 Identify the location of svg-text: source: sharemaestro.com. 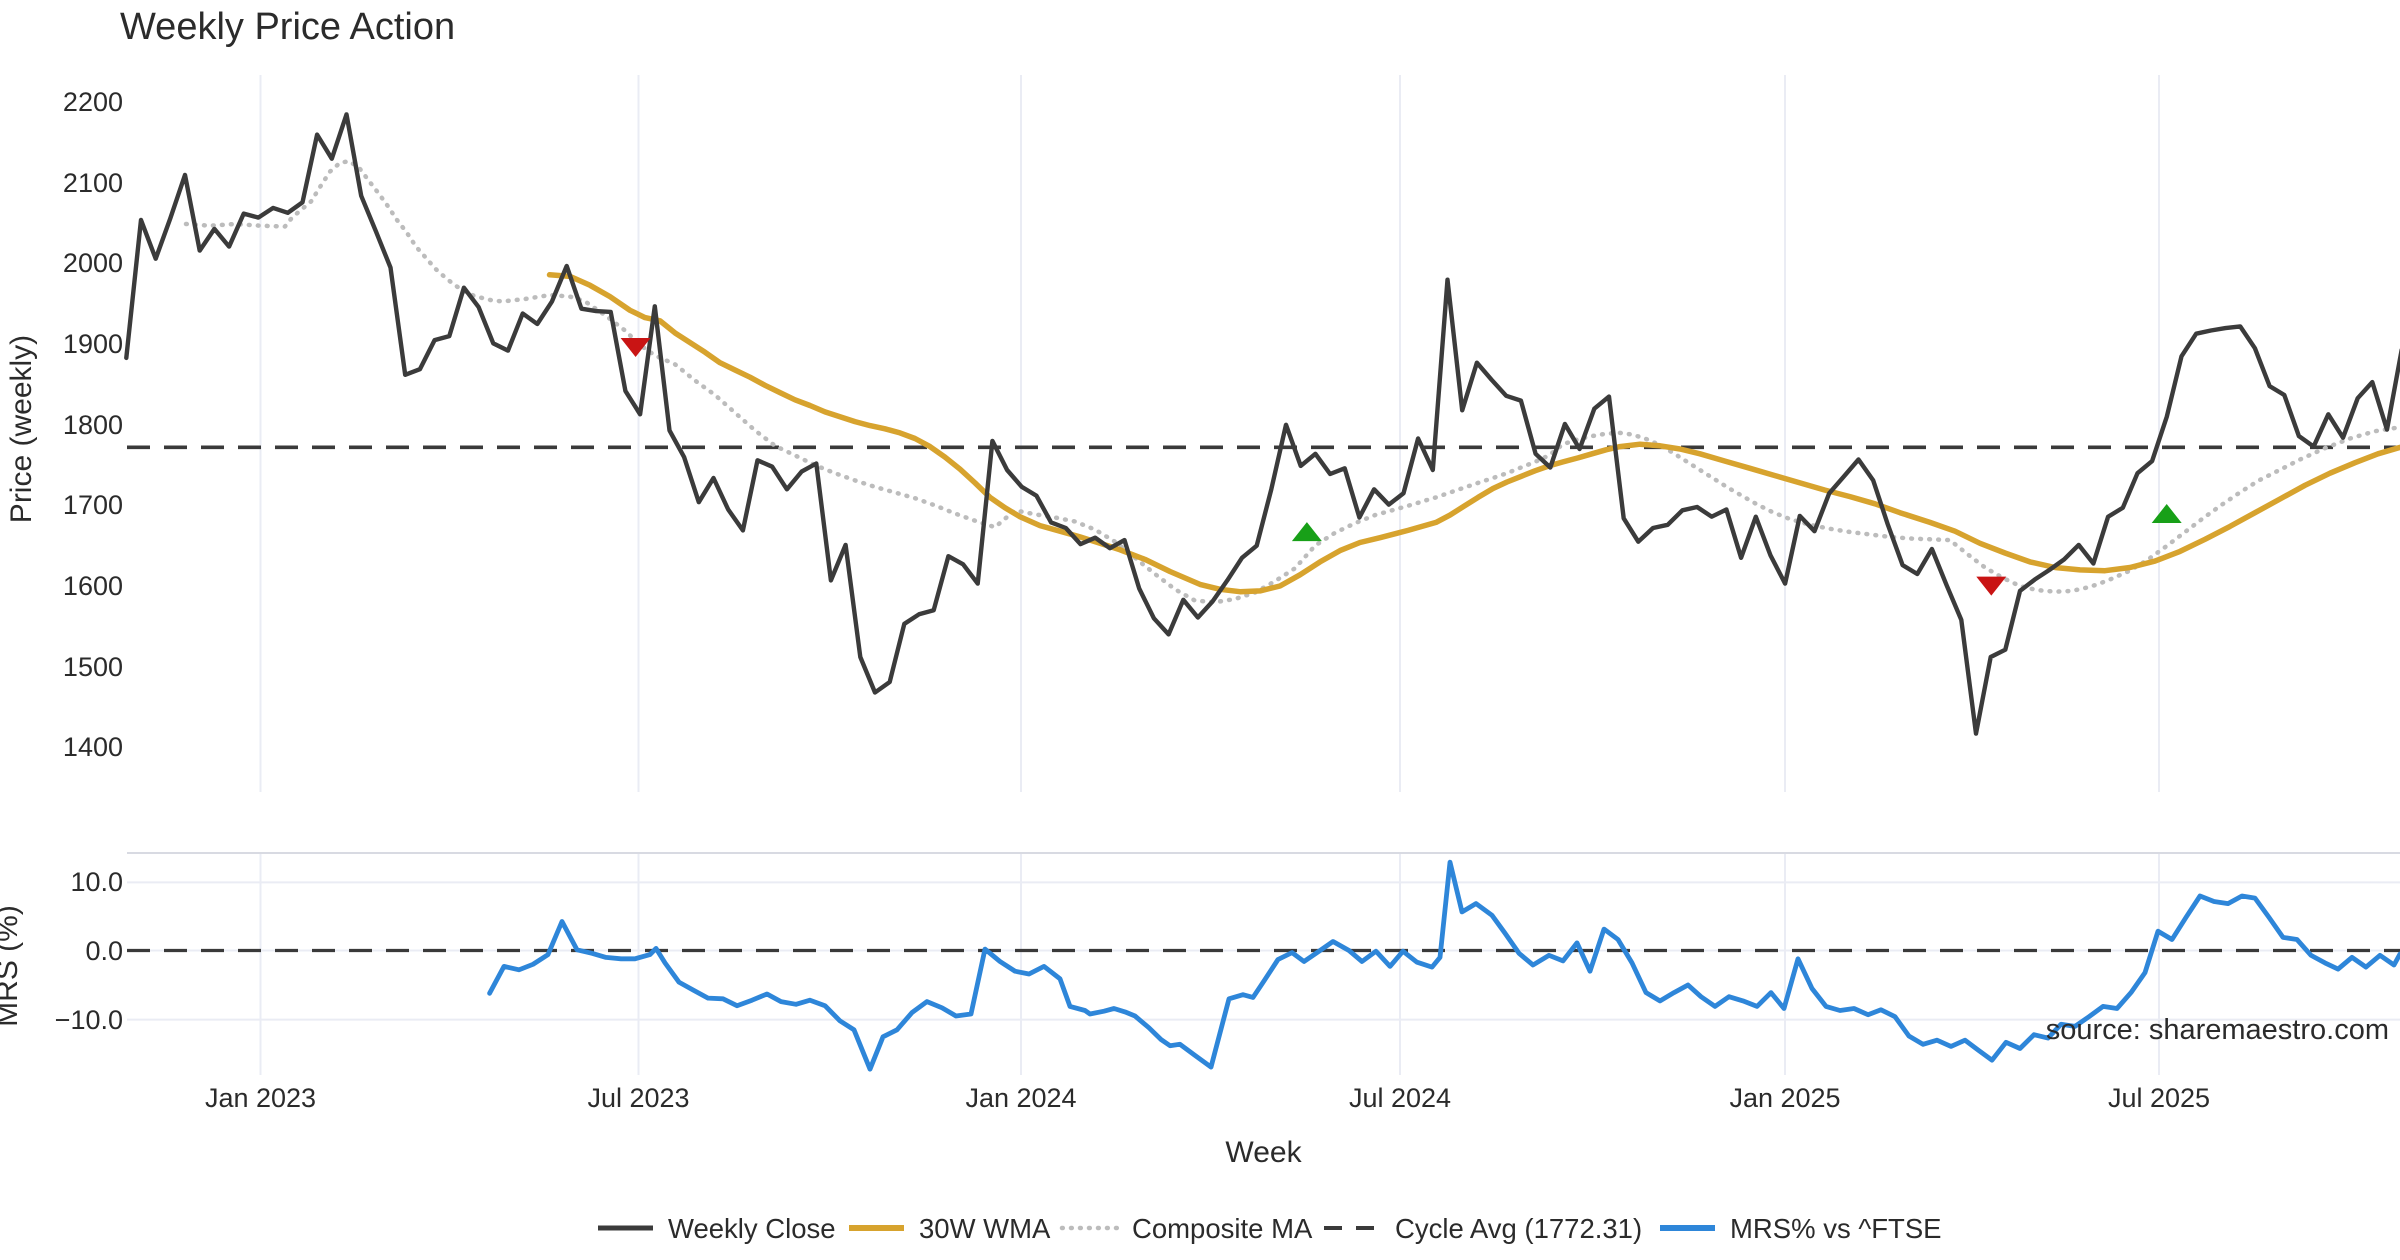
(2217, 1030).